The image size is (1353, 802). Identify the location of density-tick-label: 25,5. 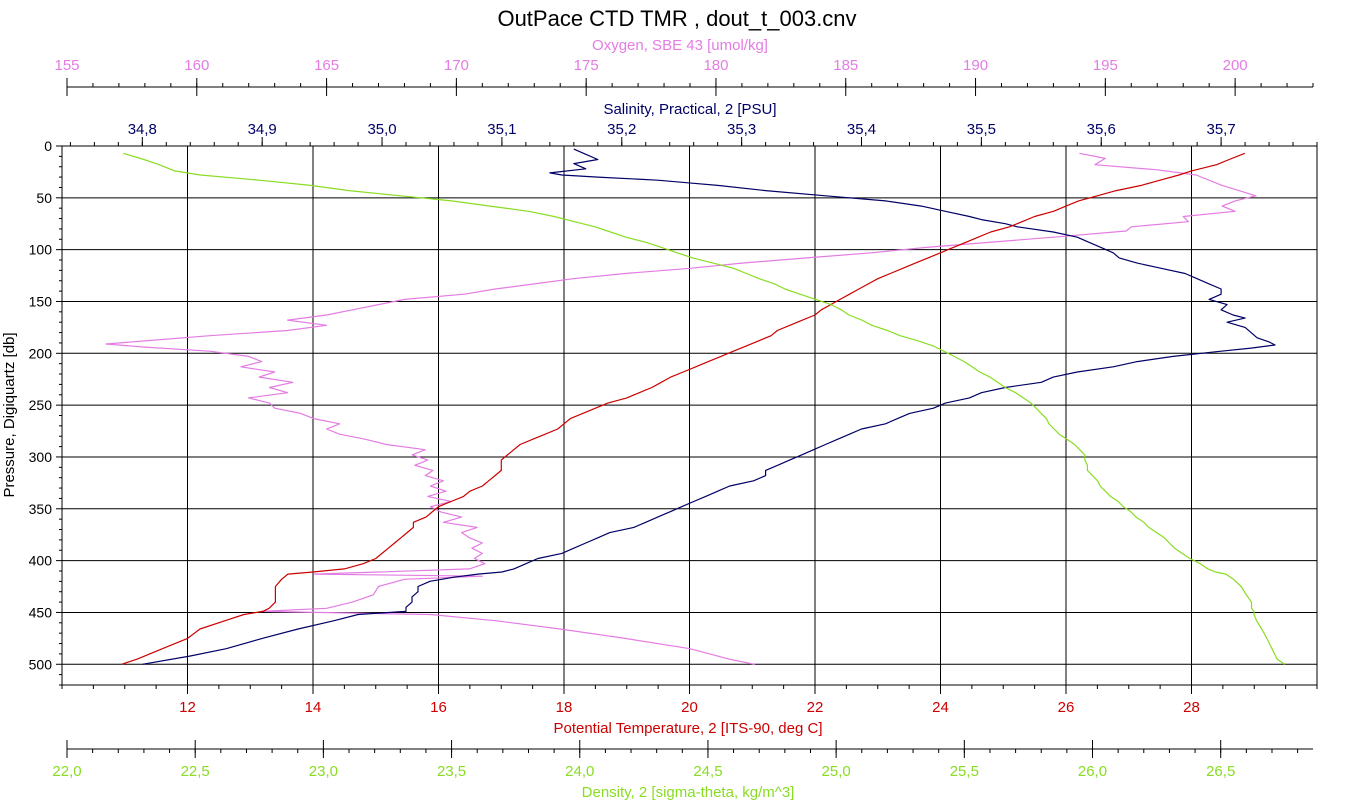
(964, 771).